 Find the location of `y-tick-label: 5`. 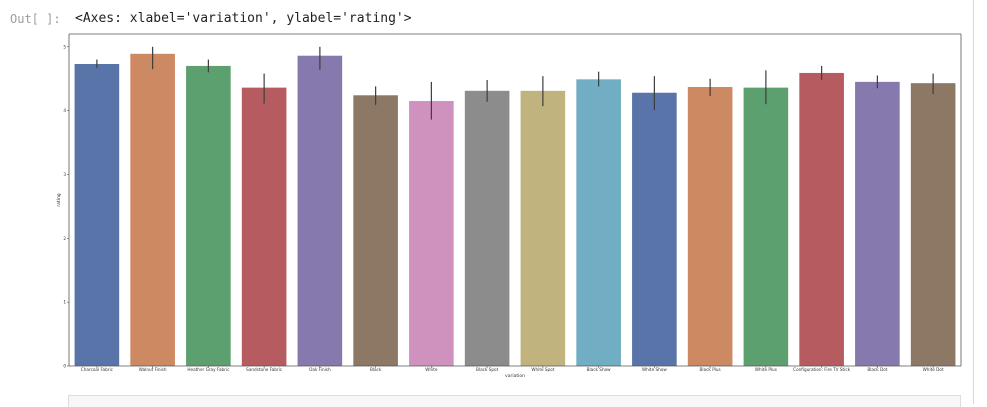

y-tick-label: 5 is located at coordinates (64, 46).